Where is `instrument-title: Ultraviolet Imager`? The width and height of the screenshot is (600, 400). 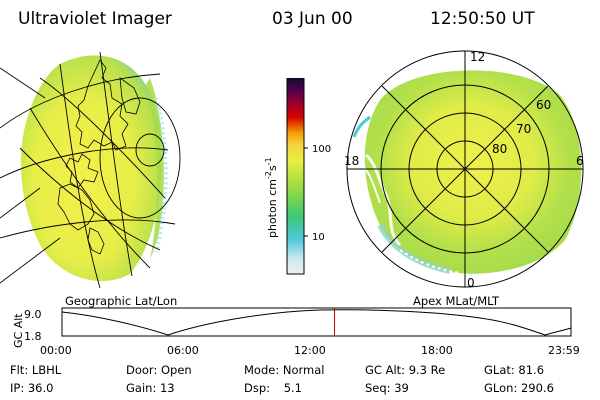
instrument-title: Ultraviolet Imager is located at coordinates (95, 19).